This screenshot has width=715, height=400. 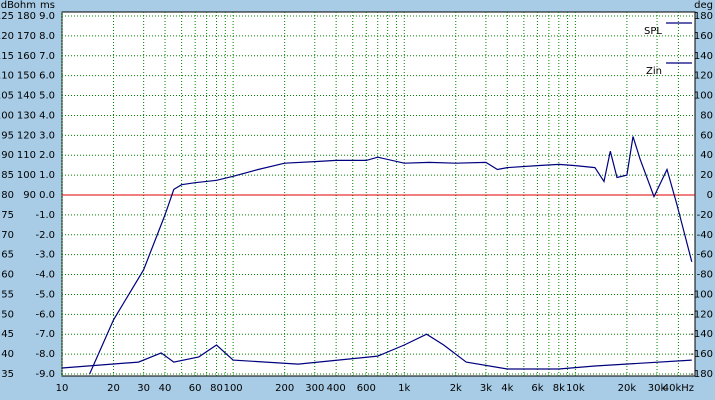 What do you see at coordinates (26, 135) in the screenshot?
I see `y2-tick-label: 120` at bounding box center [26, 135].